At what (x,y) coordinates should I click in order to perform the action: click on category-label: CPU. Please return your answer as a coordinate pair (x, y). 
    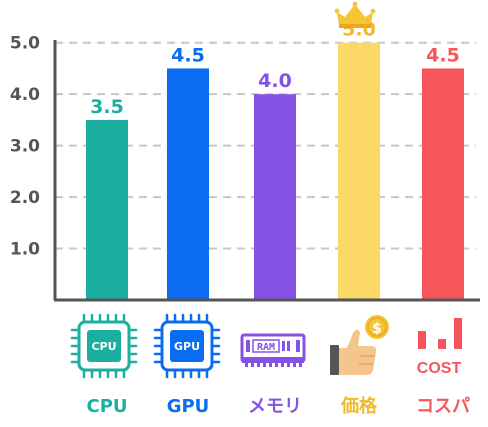
    Looking at the image, I should click on (106, 406).